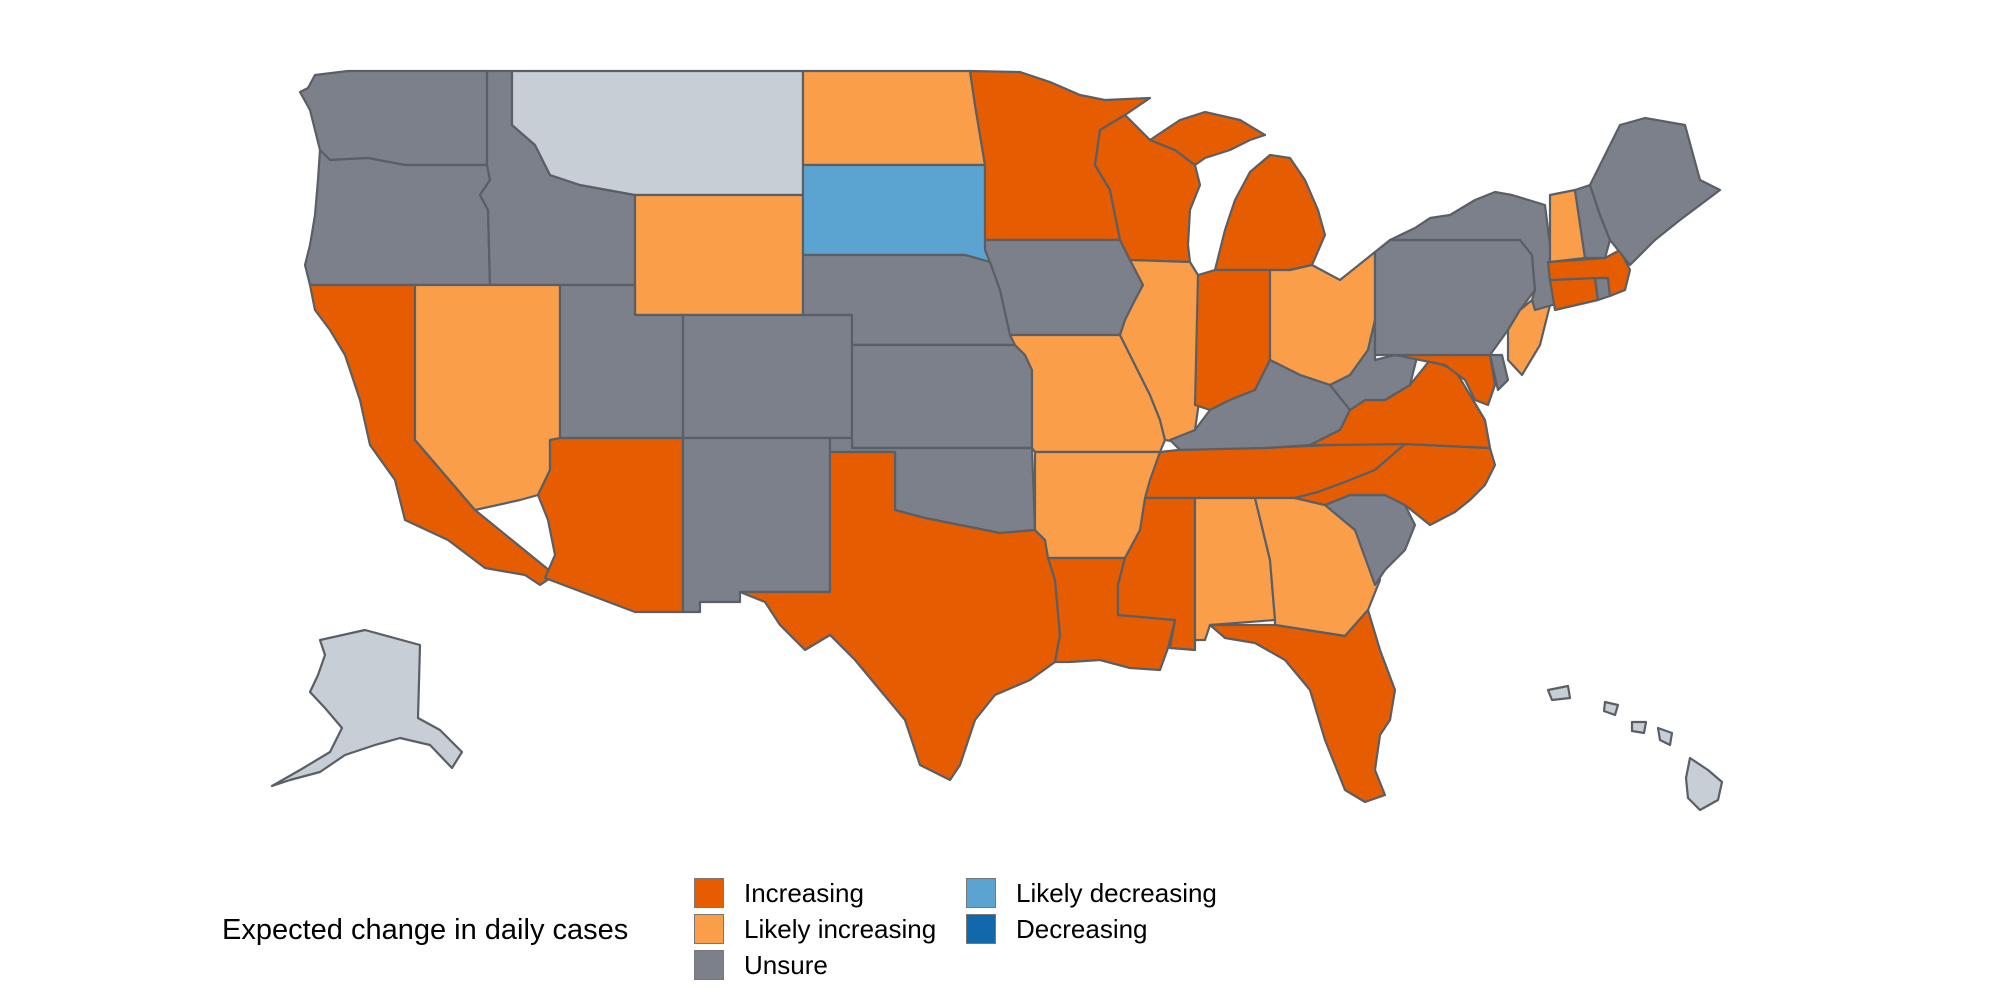 Image resolution: width=2000 pixels, height=1000 pixels. What do you see at coordinates (709, 929) in the screenshot?
I see `legend-swatch-likely-increasing` at bounding box center [709, 929].